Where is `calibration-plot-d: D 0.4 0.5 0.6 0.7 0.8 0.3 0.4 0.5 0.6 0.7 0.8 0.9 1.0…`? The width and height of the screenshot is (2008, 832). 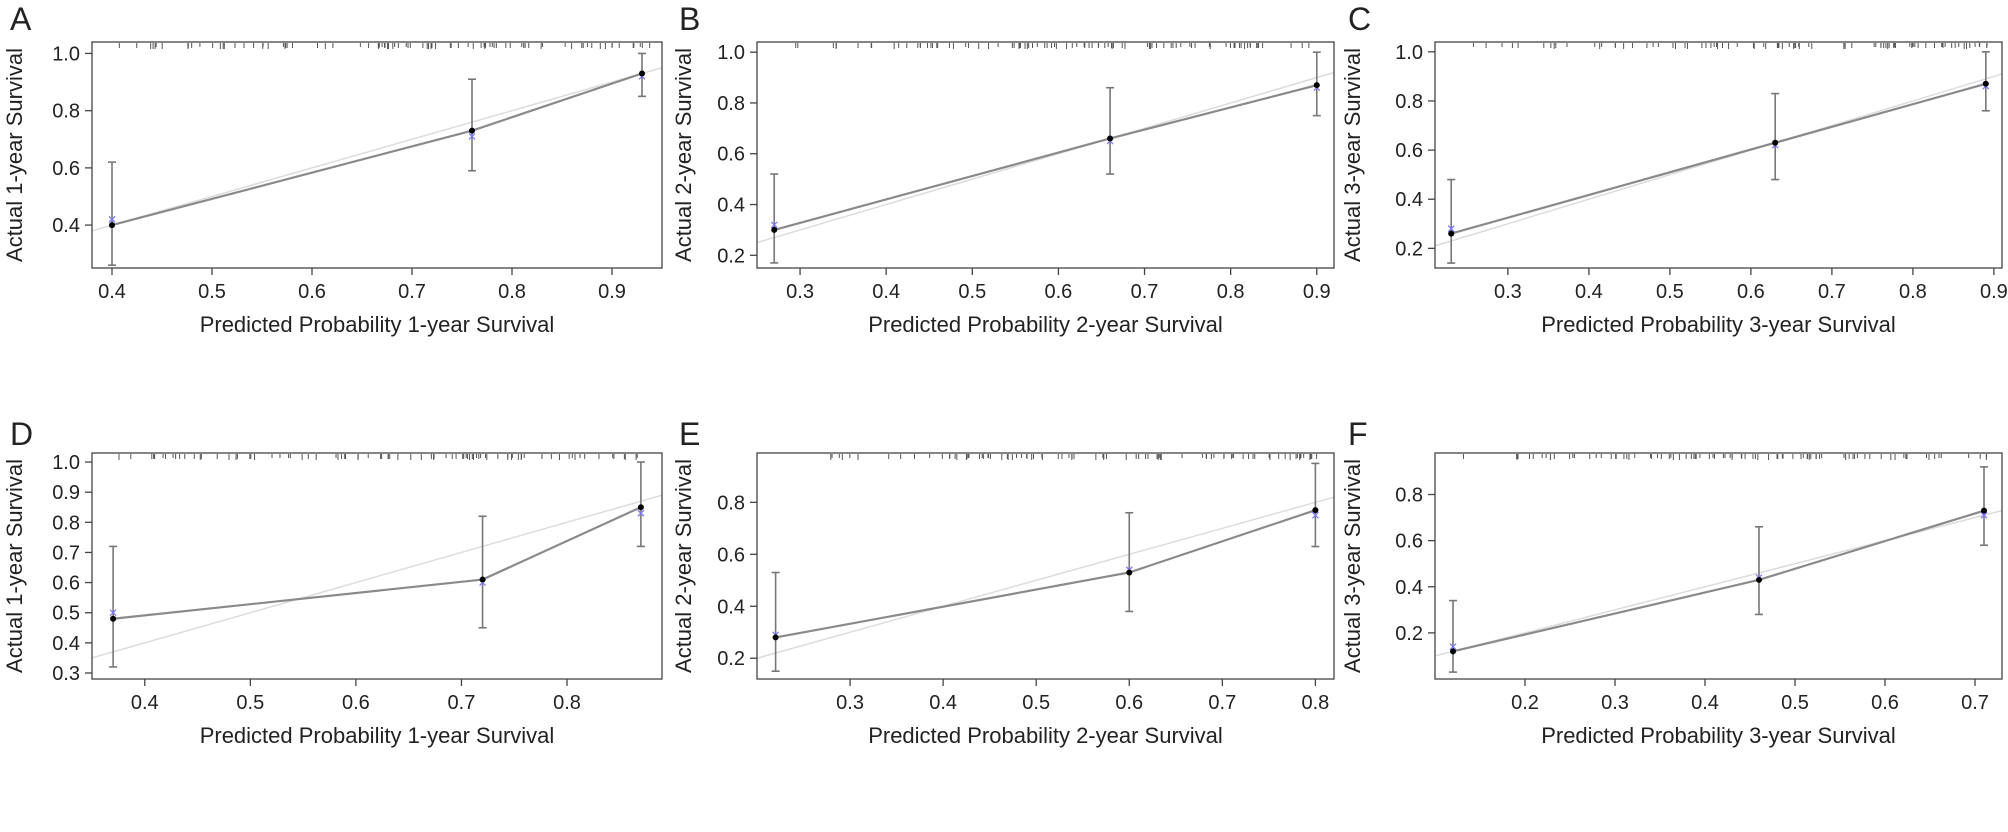
calibration-plot-d: D 0.4 0.5 0.6 0.7 0.8 0.3 0.4 0.5 0.6 0.7 0.8 0.9 1.0… is located at coordinates (332, 582).